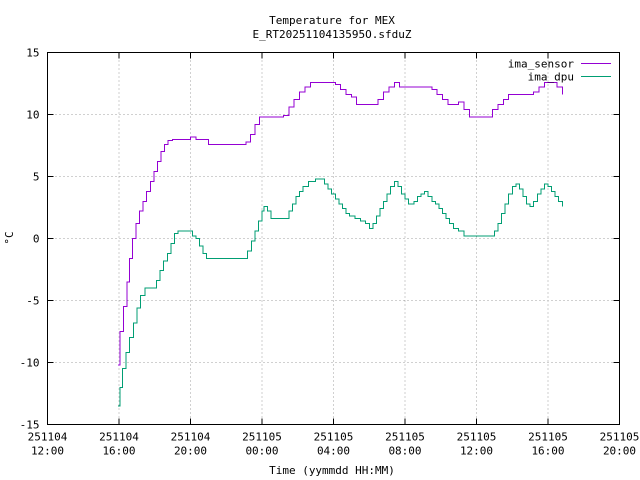  I want to click on chart-title: Temperature for MEX, so click(332, 20).